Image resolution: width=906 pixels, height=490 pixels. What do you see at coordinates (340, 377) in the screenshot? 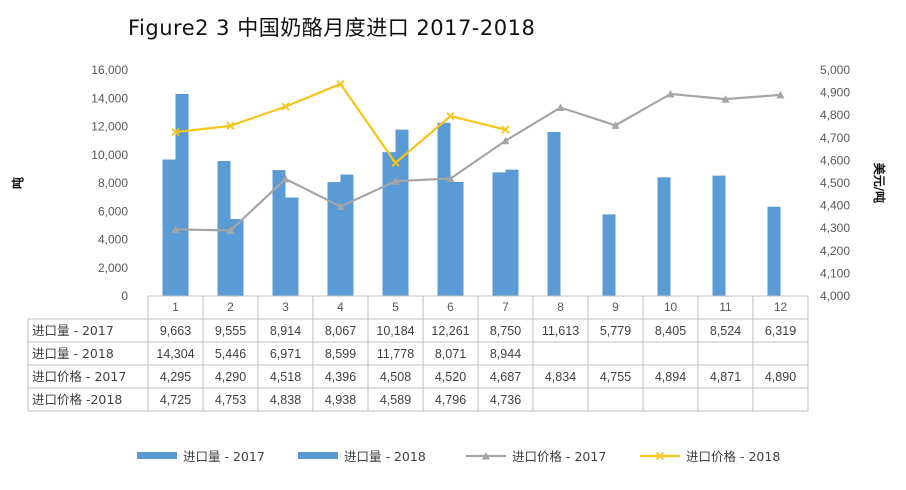
I see `data-label: 4,396` at bounding box center [340, 377].